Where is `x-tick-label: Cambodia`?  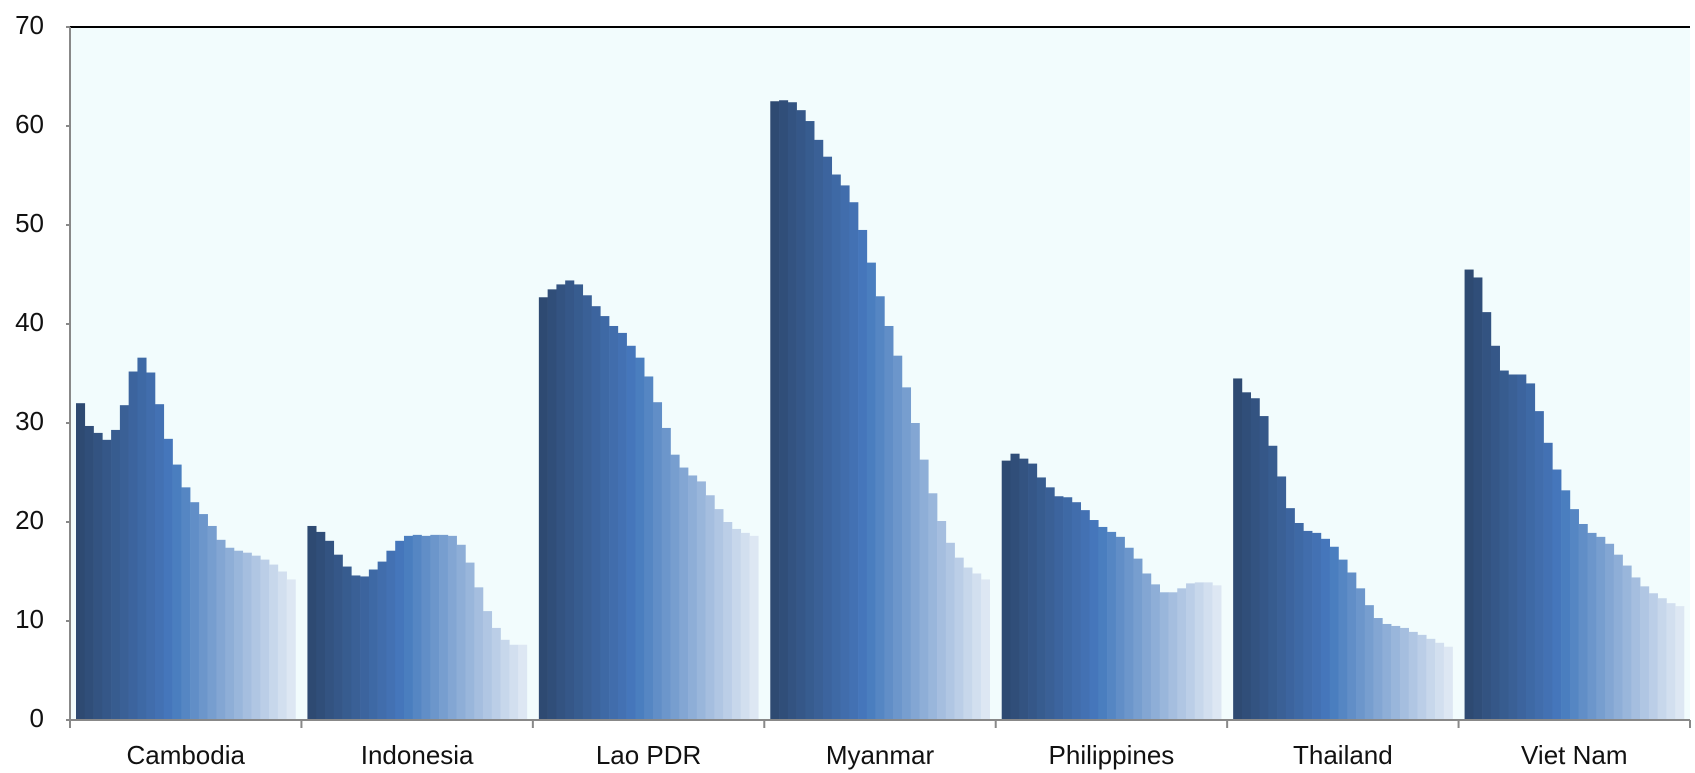 x-tick-label: Cambodia is located at coordinates (185, 755).